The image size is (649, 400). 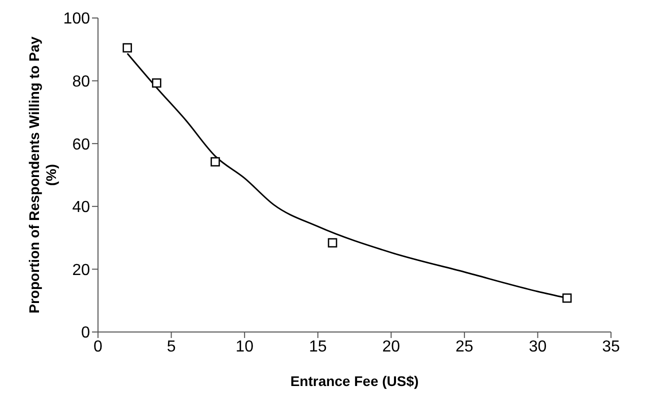 What do you see at coordinates (611, 347) in the screenshot?
I see `x-tick-label: 35` at bounding box center [611, 347].